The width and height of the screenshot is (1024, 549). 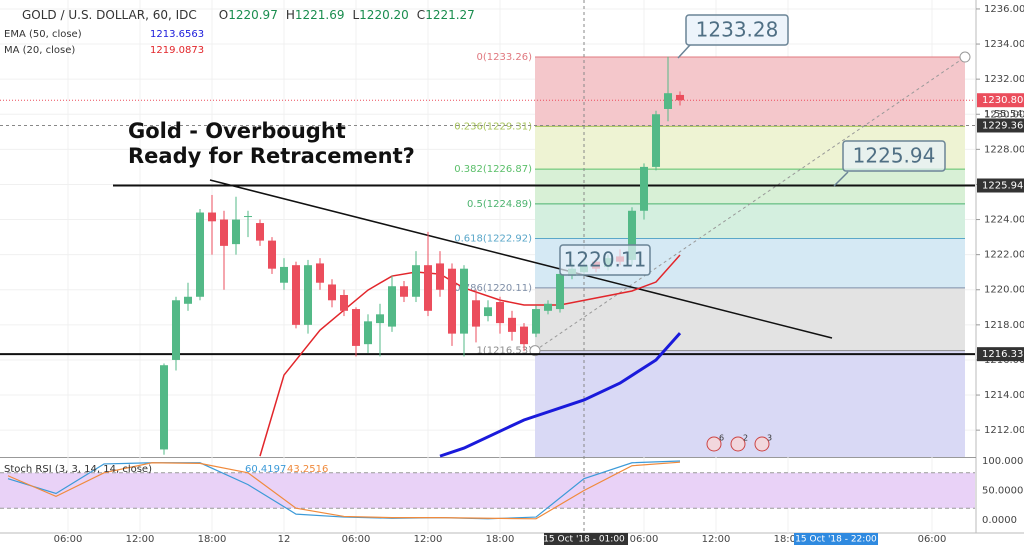 What do you see at coordinates (493, 126) in the screenshot?
I see `fib-label: 0.236(1229.31)` at bounding box center [493, 126].